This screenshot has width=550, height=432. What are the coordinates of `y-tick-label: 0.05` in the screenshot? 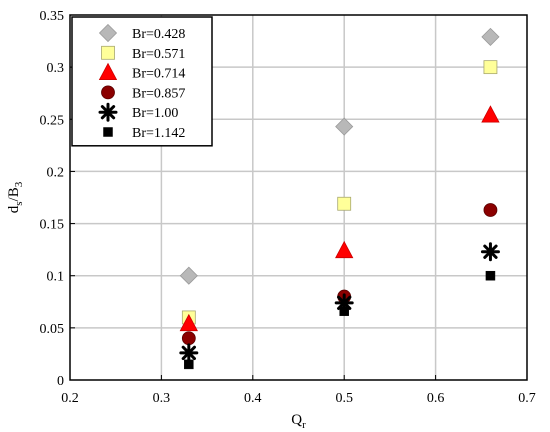 It's located at (52, 329).